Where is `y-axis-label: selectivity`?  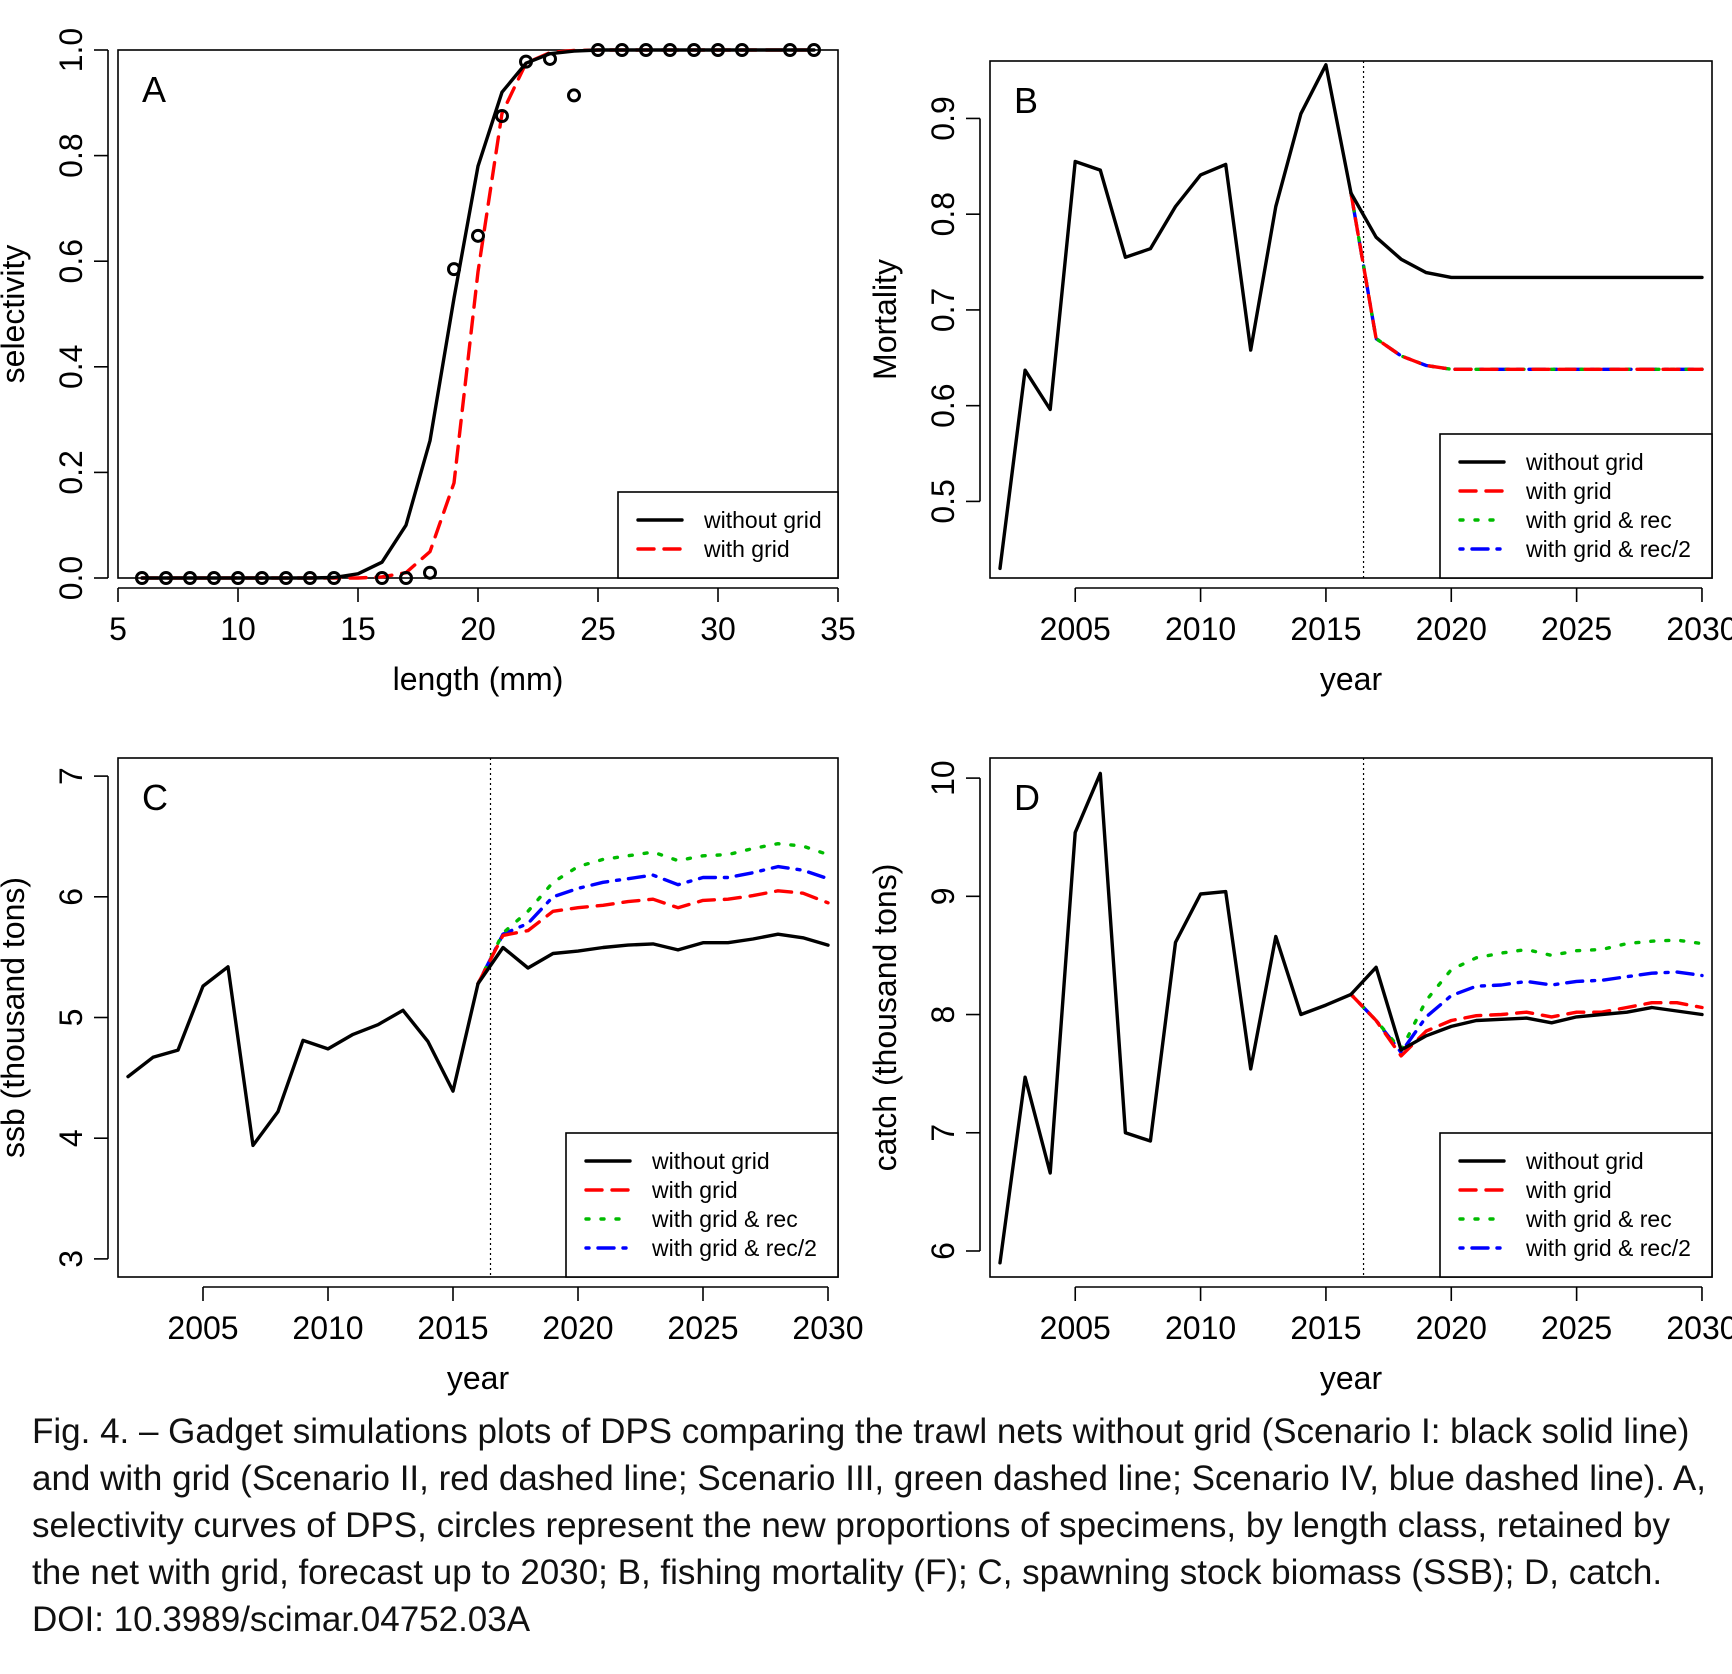
y-axis-label: selectivity is located at coordinates (15, 314).